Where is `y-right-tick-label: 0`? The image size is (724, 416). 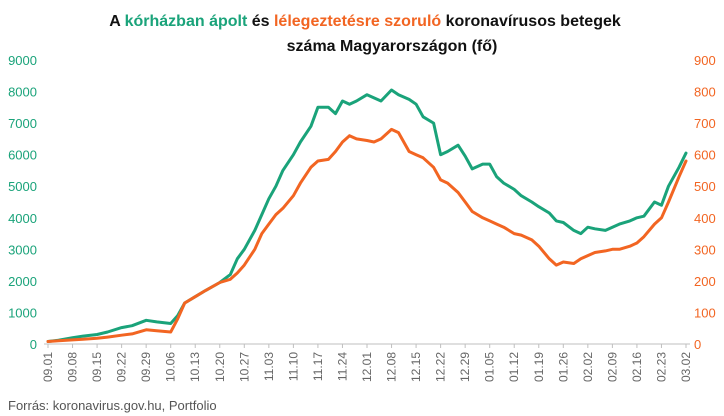 y-right-tick-label: 0 is located at coordinates (697, 344).